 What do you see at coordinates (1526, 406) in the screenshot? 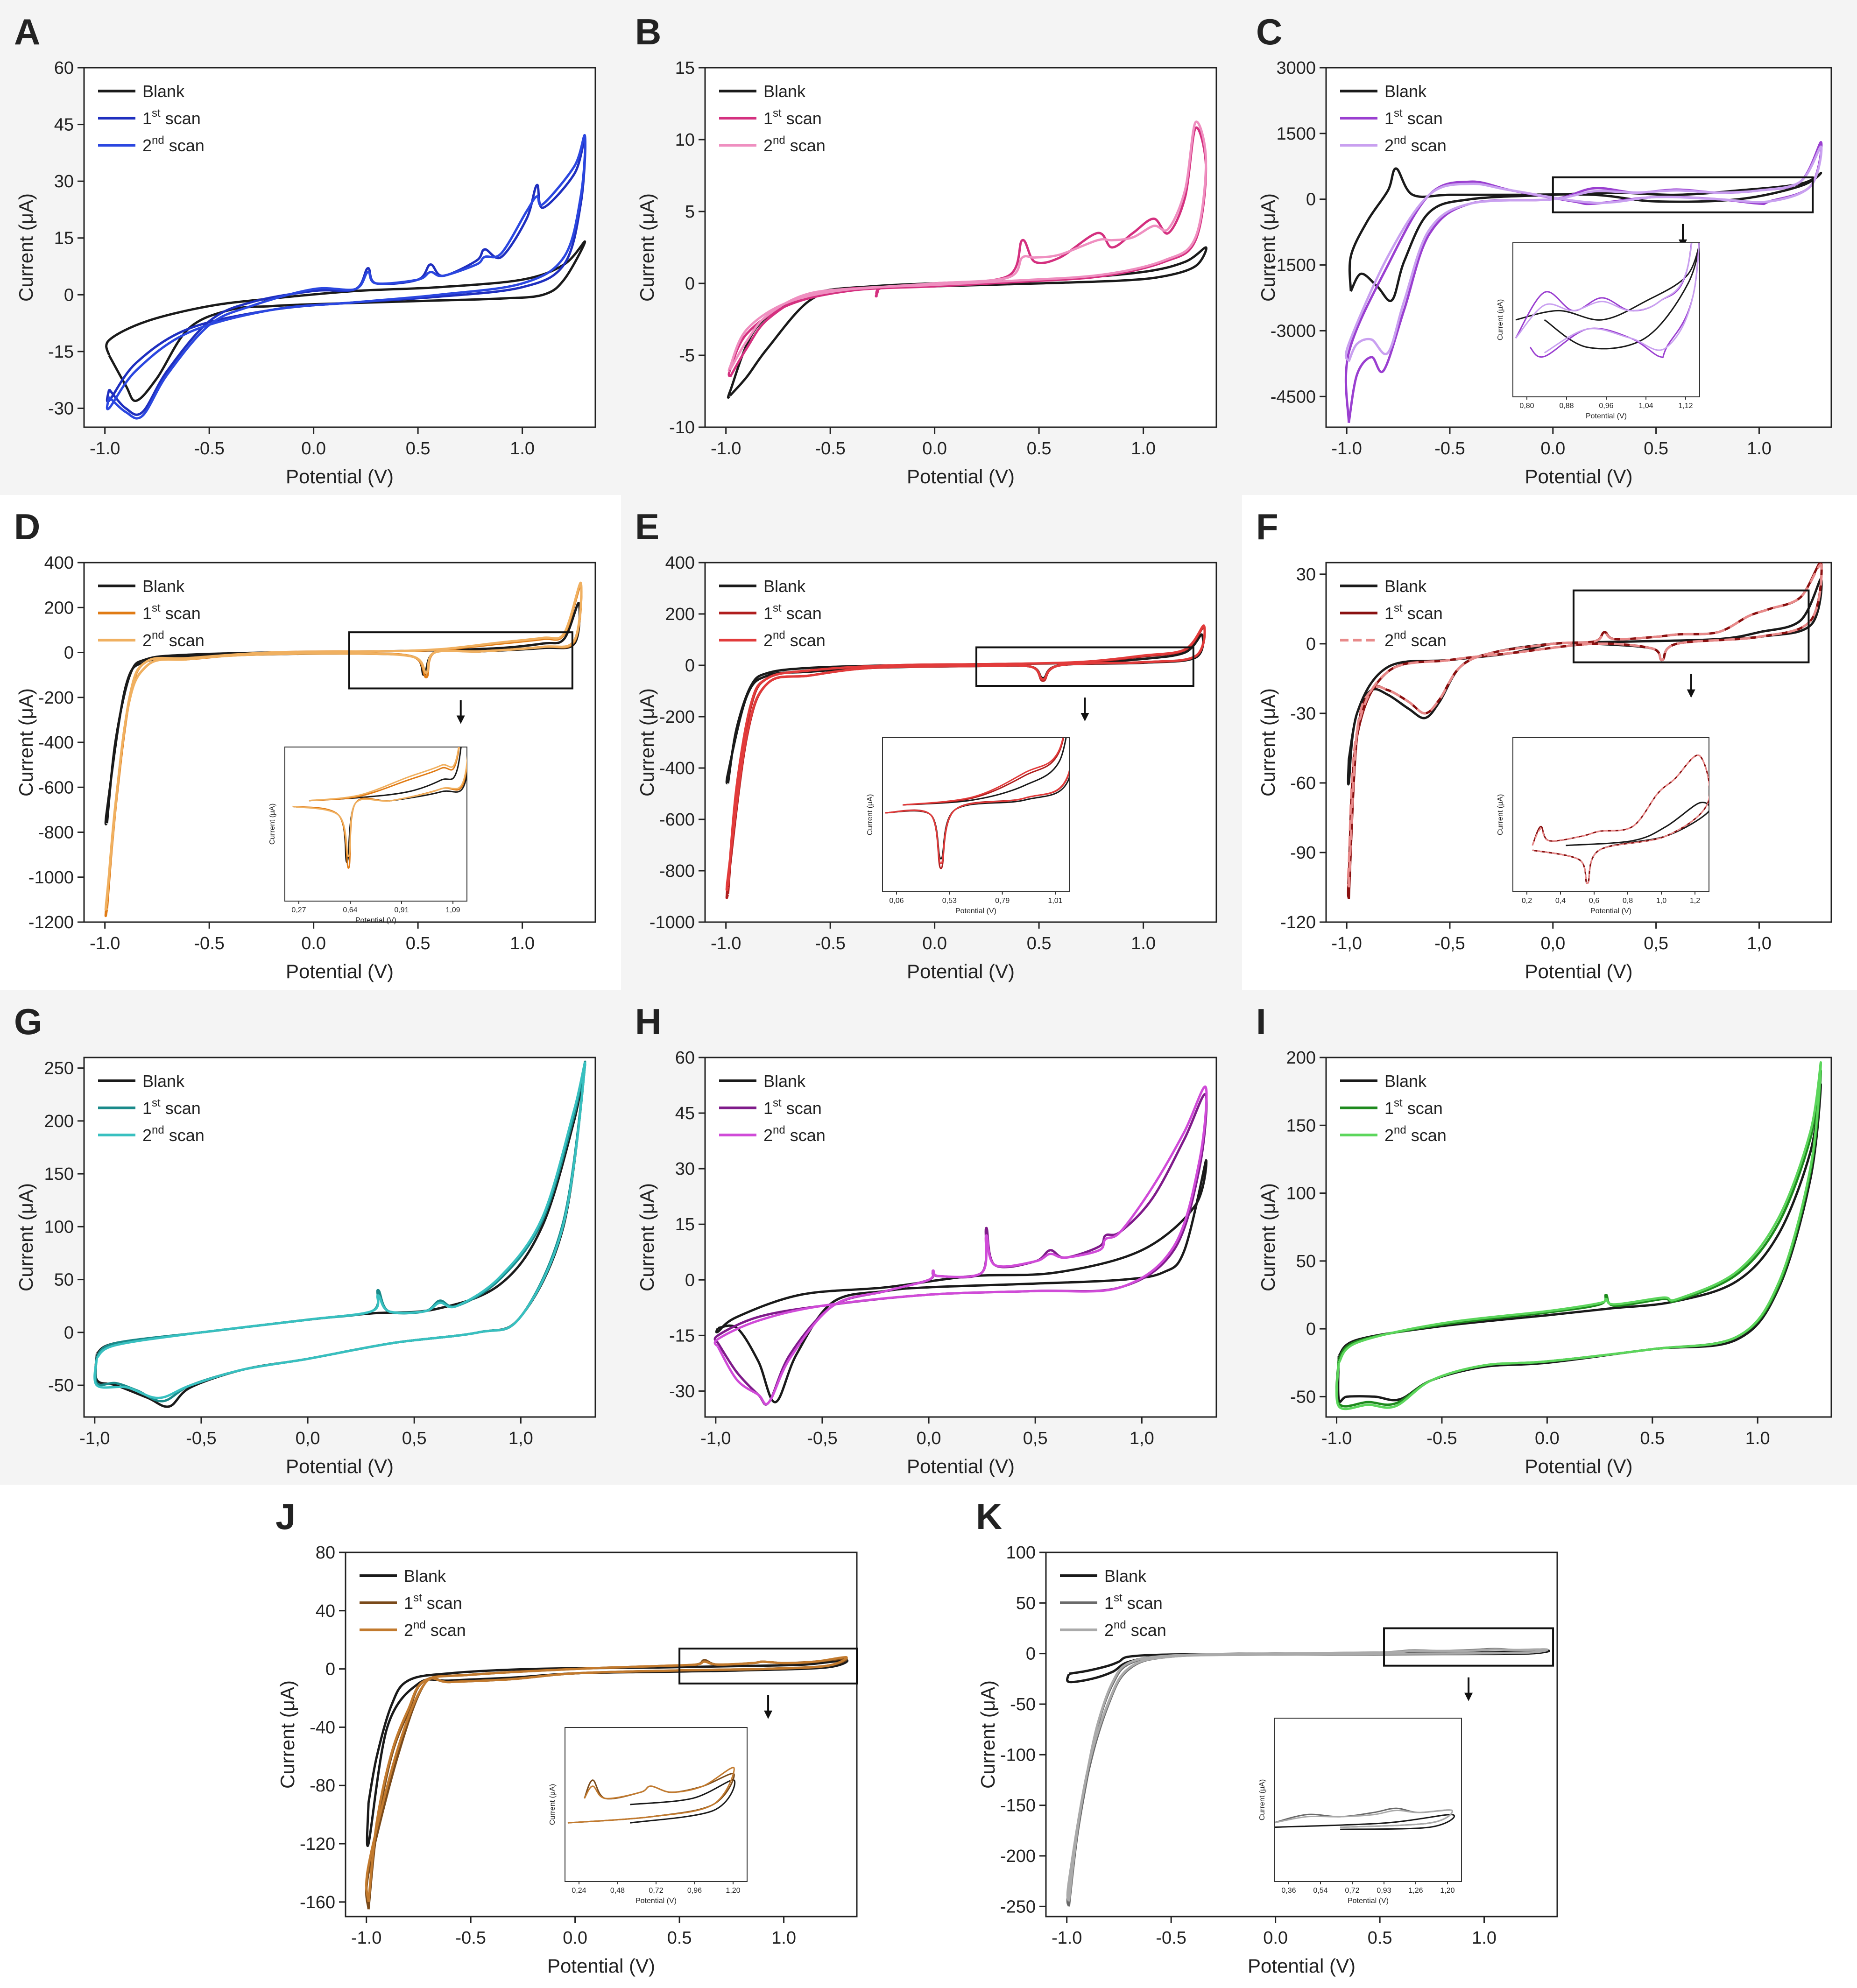
I see `inset-x-tick-label: 0,80` at bounding box center [1526, 406].